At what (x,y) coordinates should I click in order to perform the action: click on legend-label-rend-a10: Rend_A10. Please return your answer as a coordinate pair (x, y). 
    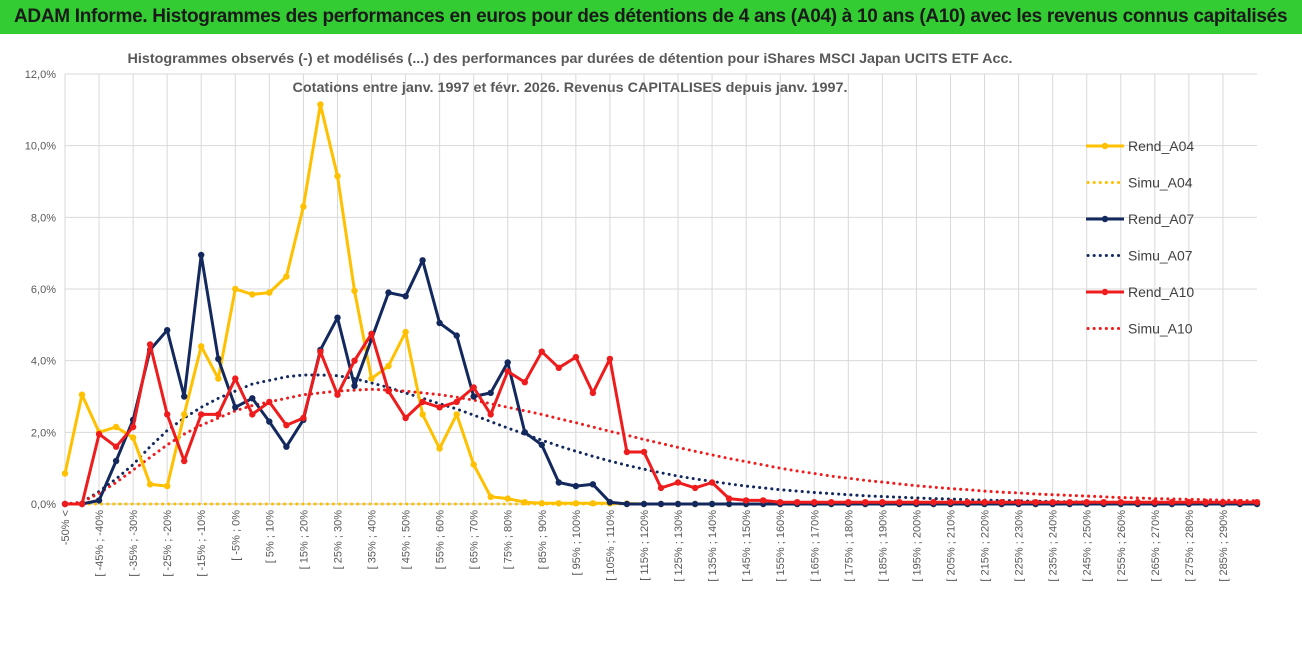
    Looking at the image, I should click on (1161, 292).